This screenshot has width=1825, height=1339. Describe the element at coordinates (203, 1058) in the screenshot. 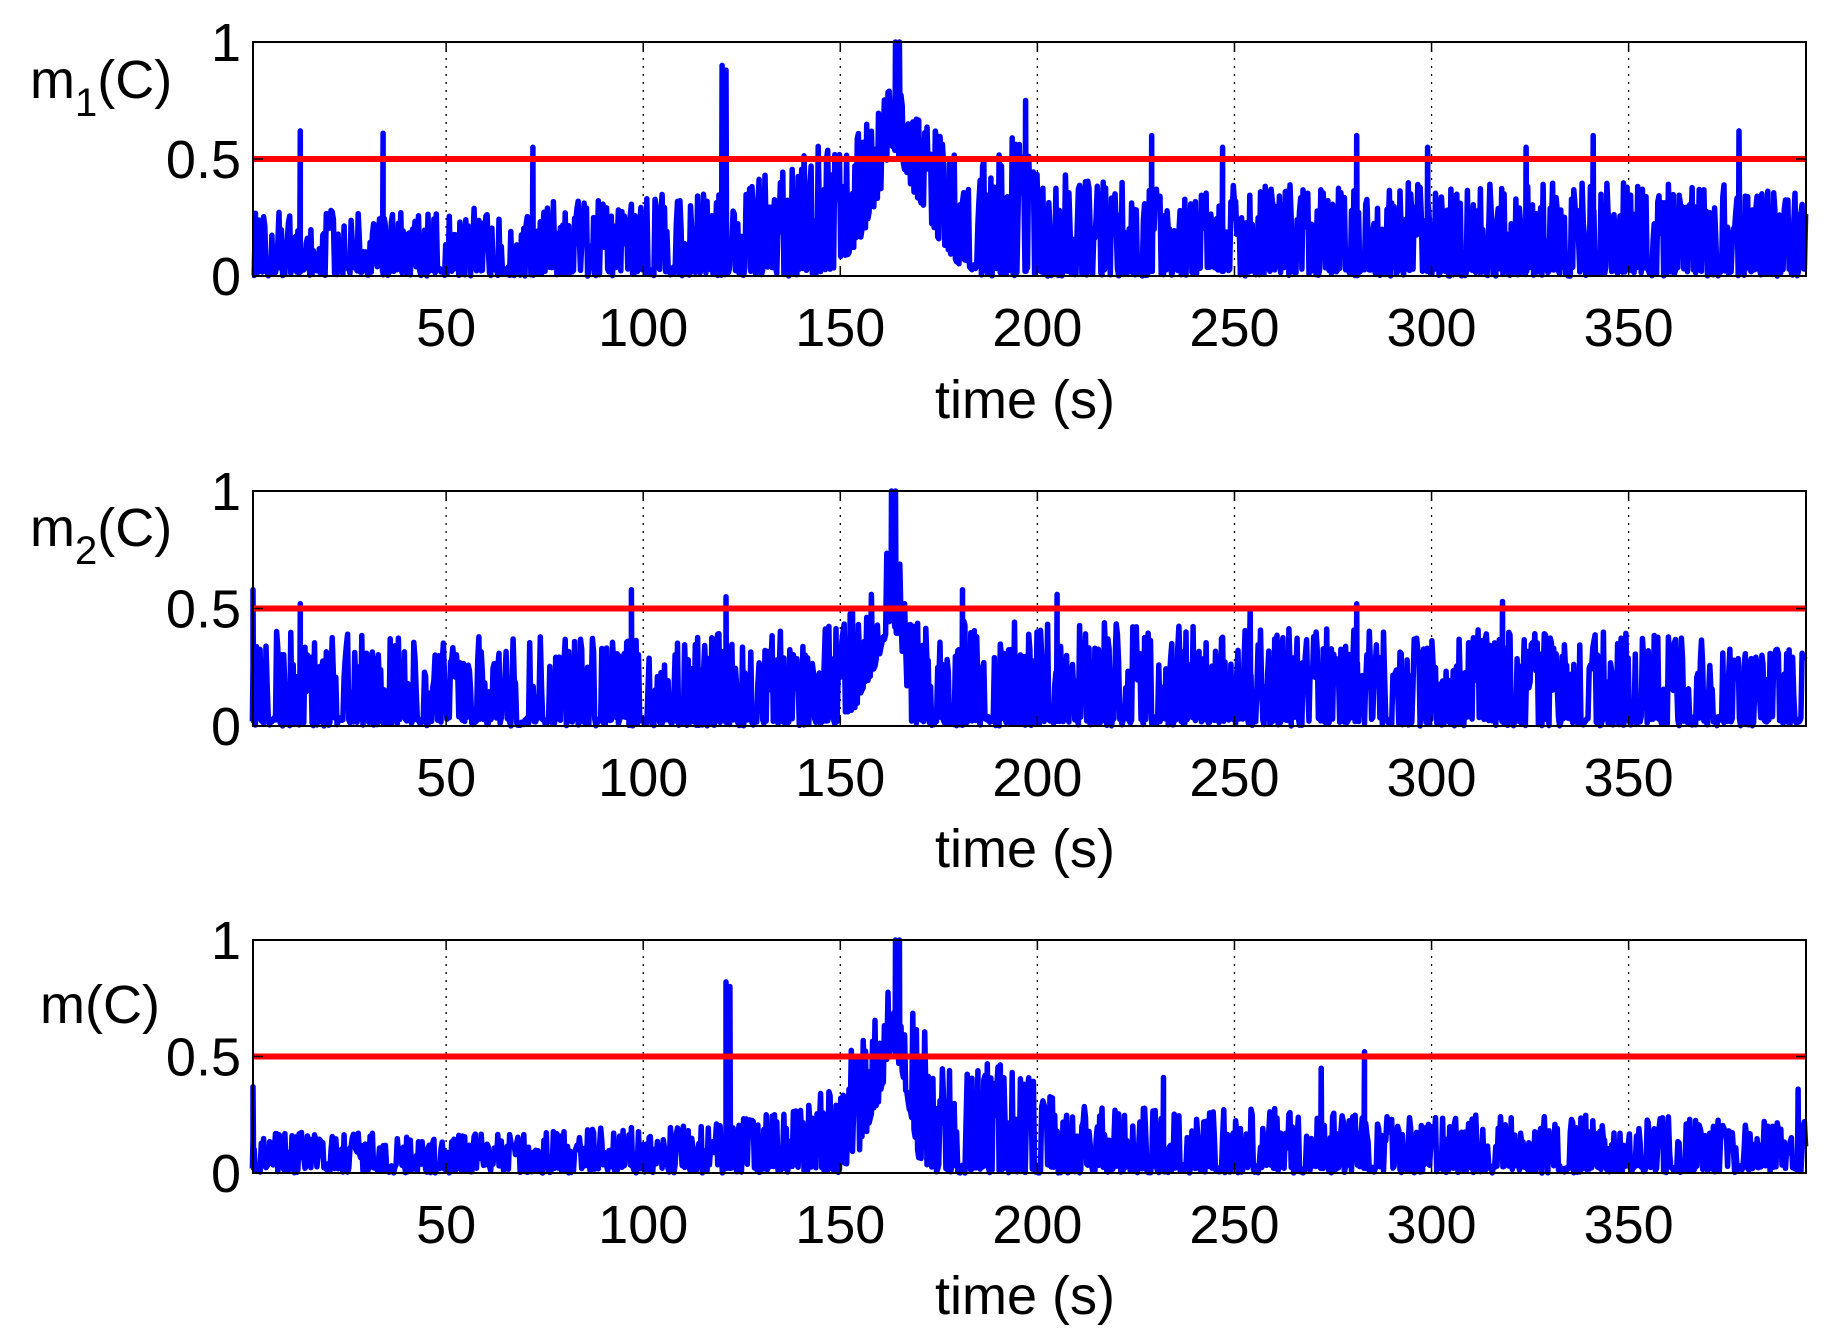

I see `panel-3-ytick-label-1: 0.5` at that location.